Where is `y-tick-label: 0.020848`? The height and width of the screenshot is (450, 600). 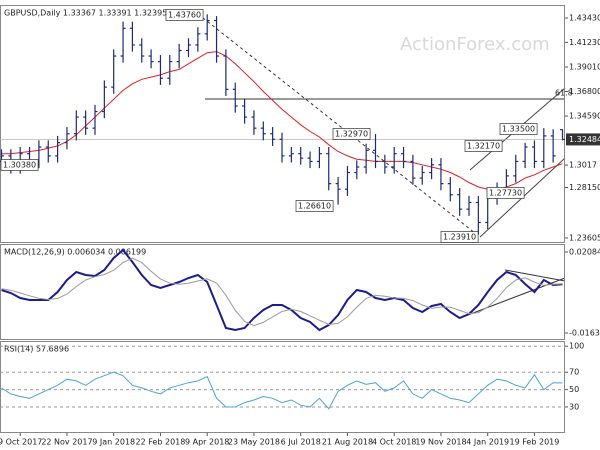 y-tick-label: 0.020848 is located at coordinates (584, 252).